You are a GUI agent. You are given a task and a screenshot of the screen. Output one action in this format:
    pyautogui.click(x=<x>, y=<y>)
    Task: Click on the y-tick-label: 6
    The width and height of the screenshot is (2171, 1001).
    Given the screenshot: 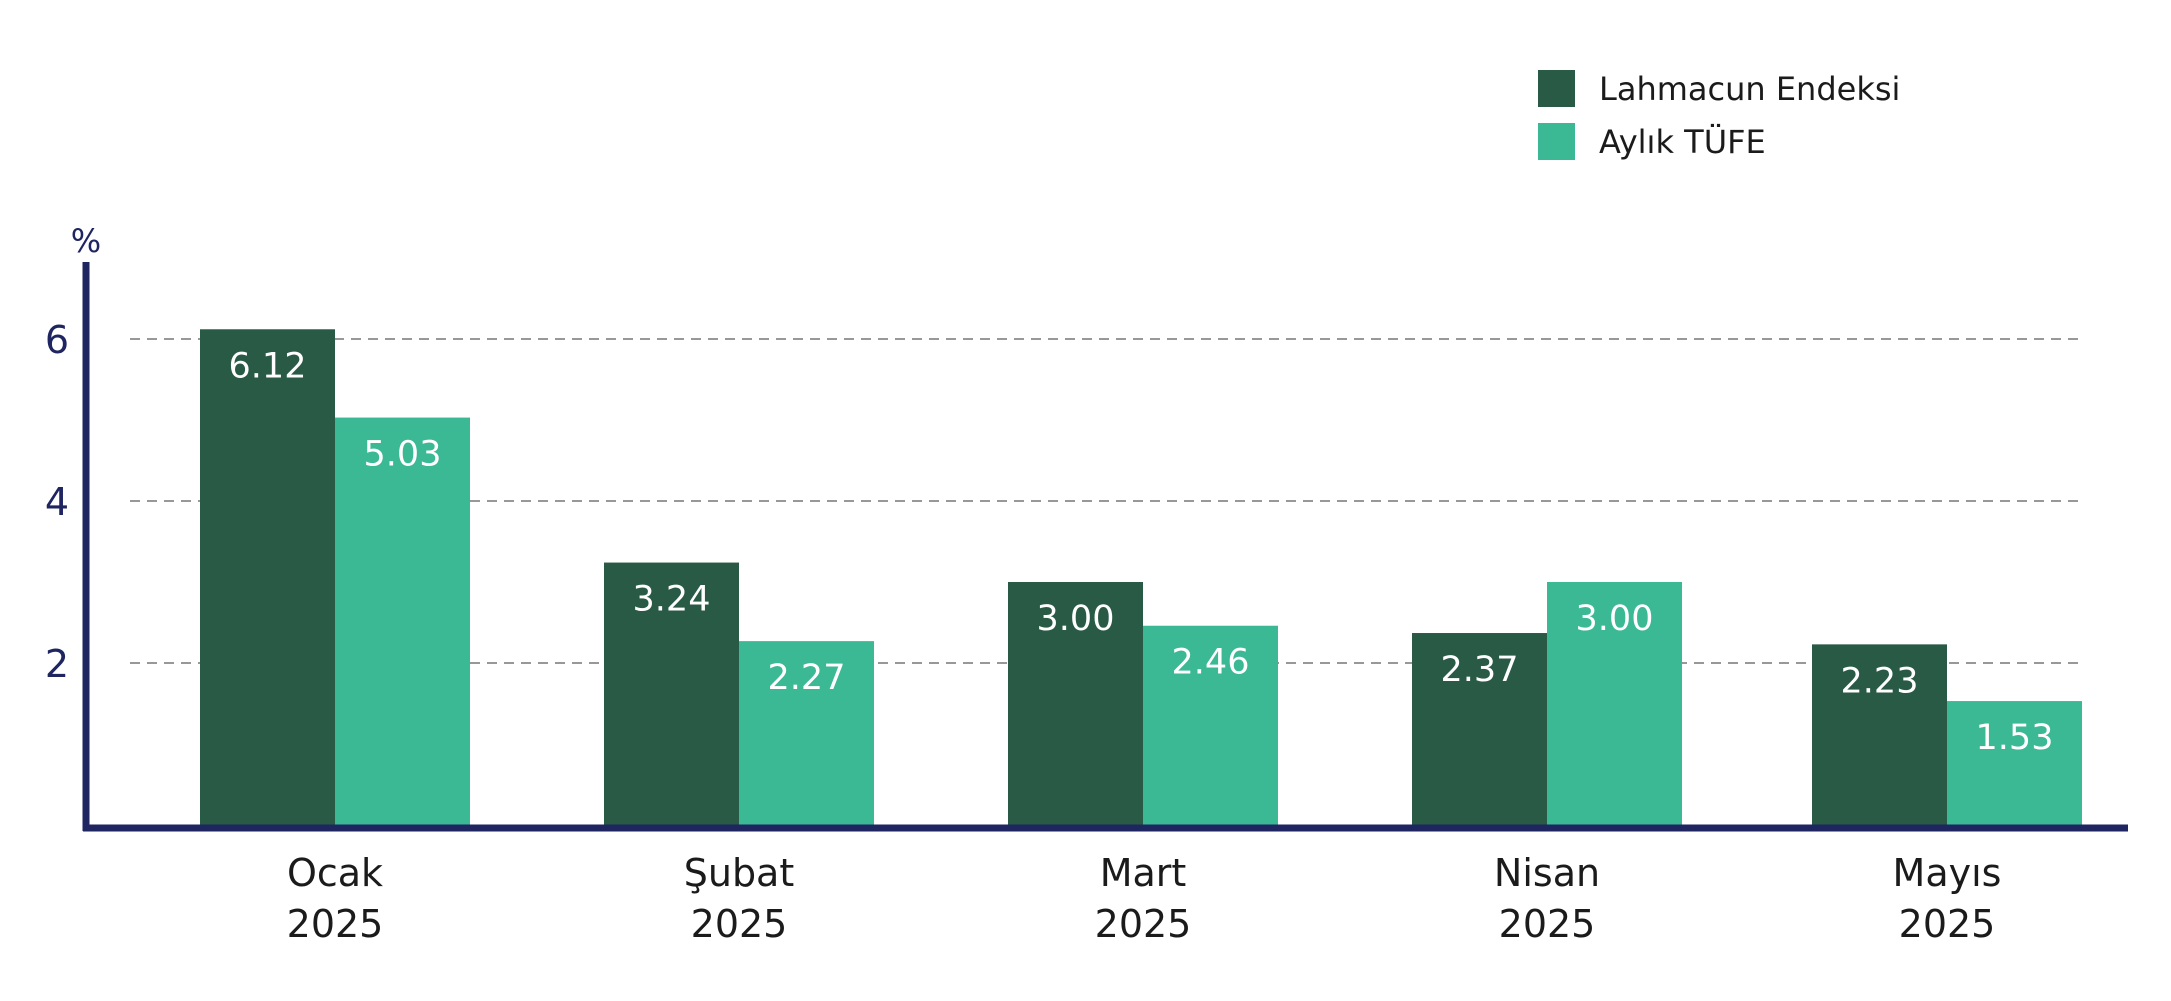 What is the action you would take?
    pyautogui.click(x=57, y=340)
    